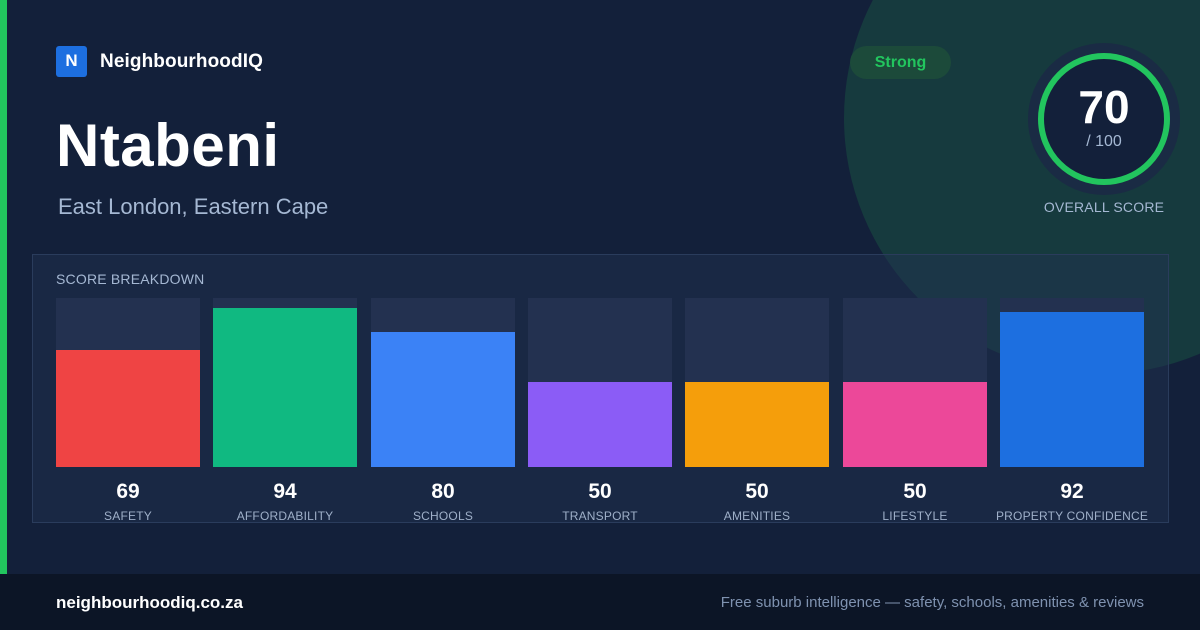 This screenshot has width=1200, height=630. What do you see at coordinates (193, 206) in the screenshot?
I see `suburb-location: East London, Eastern Cape` at bounding box center [193, 206].